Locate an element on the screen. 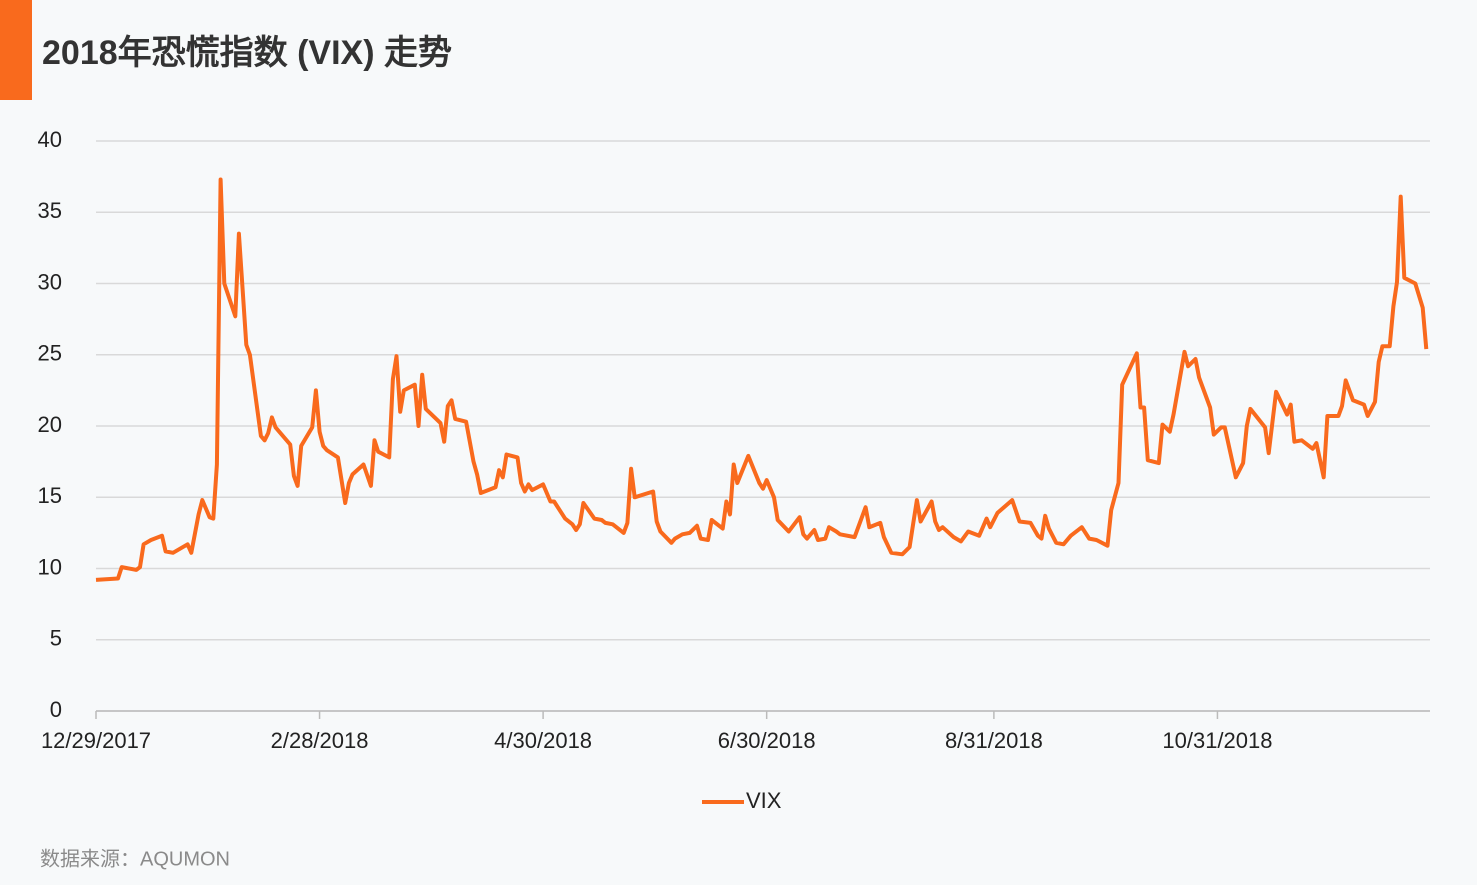 The width and height of the screenshot is (1477, 885). x-tick-label: 4/30/2018 is located at coordinates (543, 740).